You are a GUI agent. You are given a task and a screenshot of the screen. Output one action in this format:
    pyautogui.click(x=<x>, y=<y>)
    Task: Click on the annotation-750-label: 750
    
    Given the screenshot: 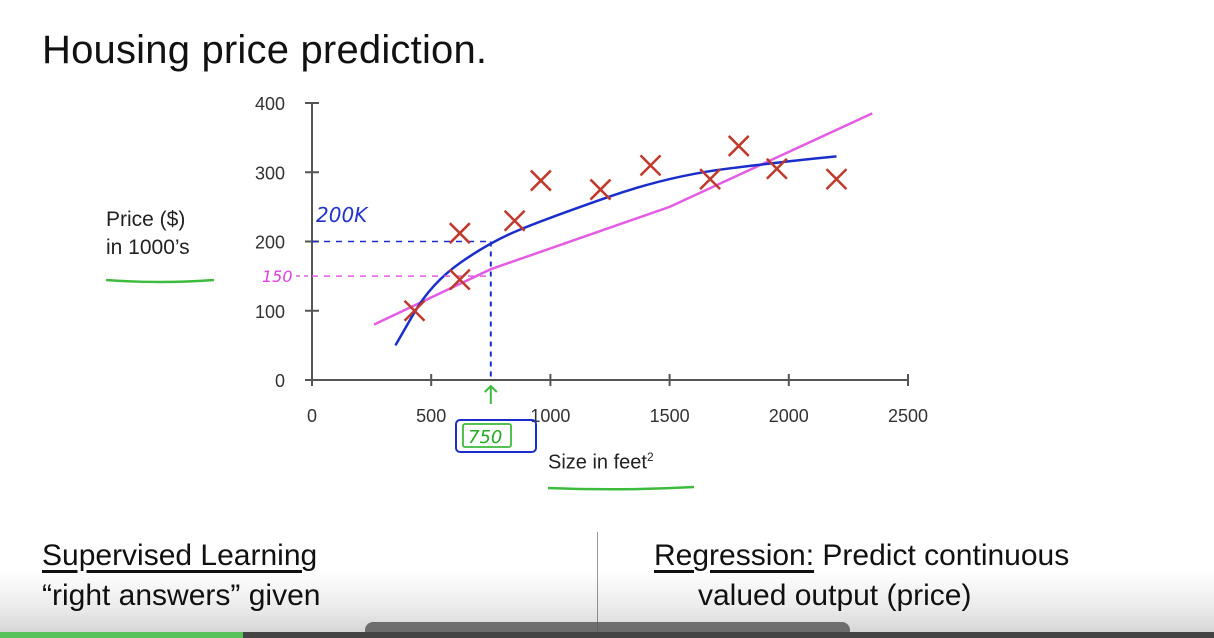 What is the action you would take?
    pyautogui.click(x=485, y=437)
    